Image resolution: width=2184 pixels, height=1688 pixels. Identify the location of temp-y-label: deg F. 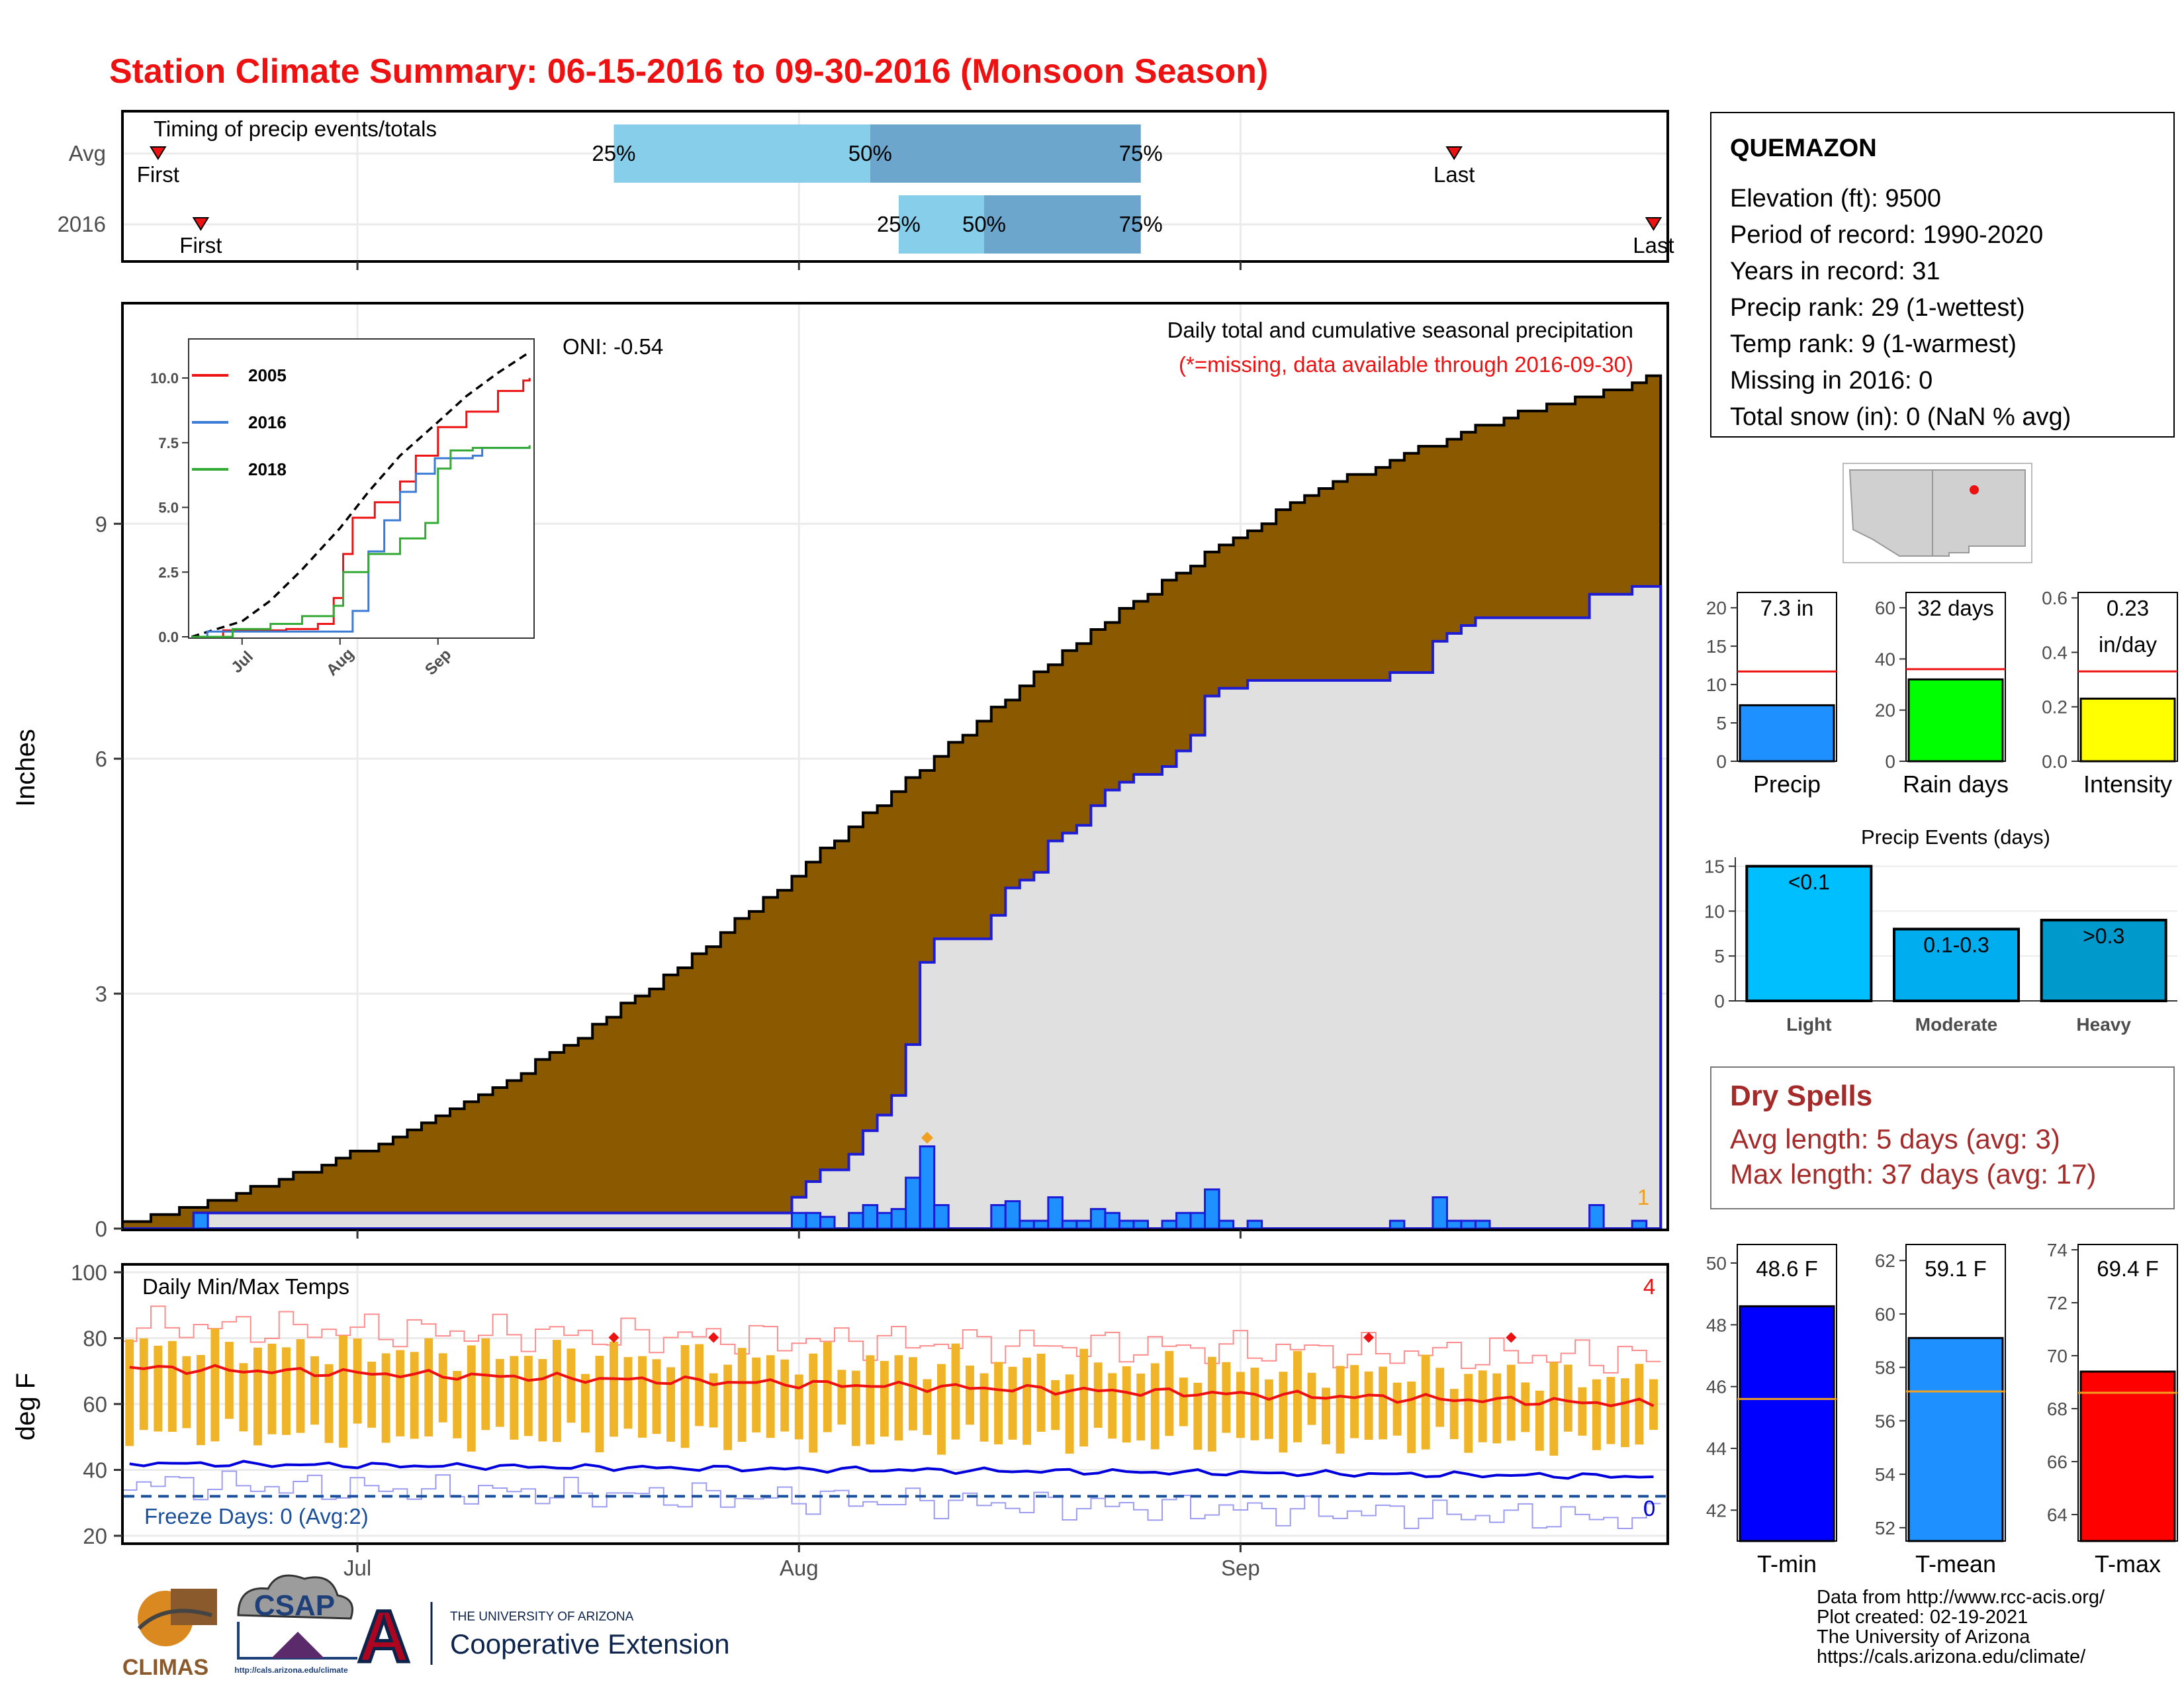
(26, 1406).